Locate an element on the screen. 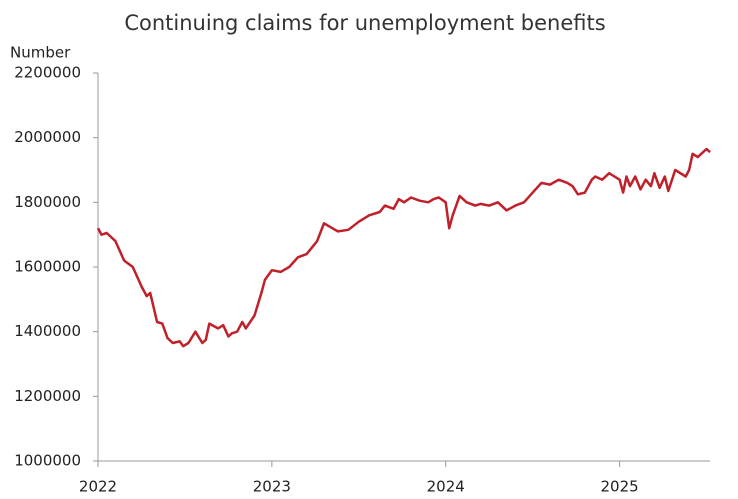 The image size is (738, 499). y-tick-label: 1400000 is located at coordinates (47, 331).